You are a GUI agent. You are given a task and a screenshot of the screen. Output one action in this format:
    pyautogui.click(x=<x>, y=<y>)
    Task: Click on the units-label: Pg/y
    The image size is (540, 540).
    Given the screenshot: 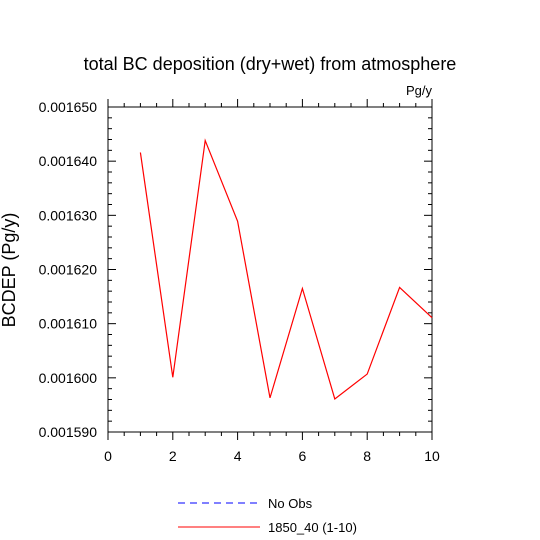 What is the action you would take?
    pyautogui.click(x=419, y=90)
    